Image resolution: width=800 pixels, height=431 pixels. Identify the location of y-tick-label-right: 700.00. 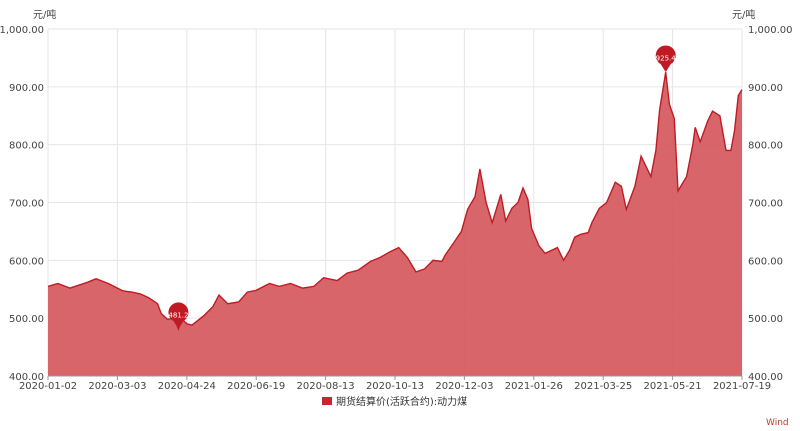
(765, 204).